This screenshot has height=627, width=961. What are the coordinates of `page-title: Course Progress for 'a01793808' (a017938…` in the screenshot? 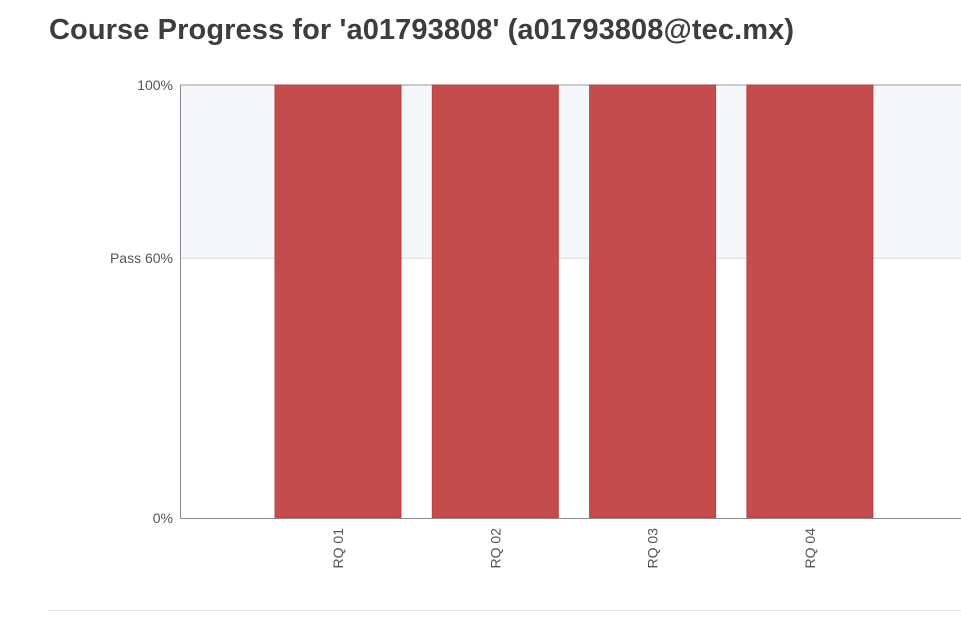 It's located at (422, 30).